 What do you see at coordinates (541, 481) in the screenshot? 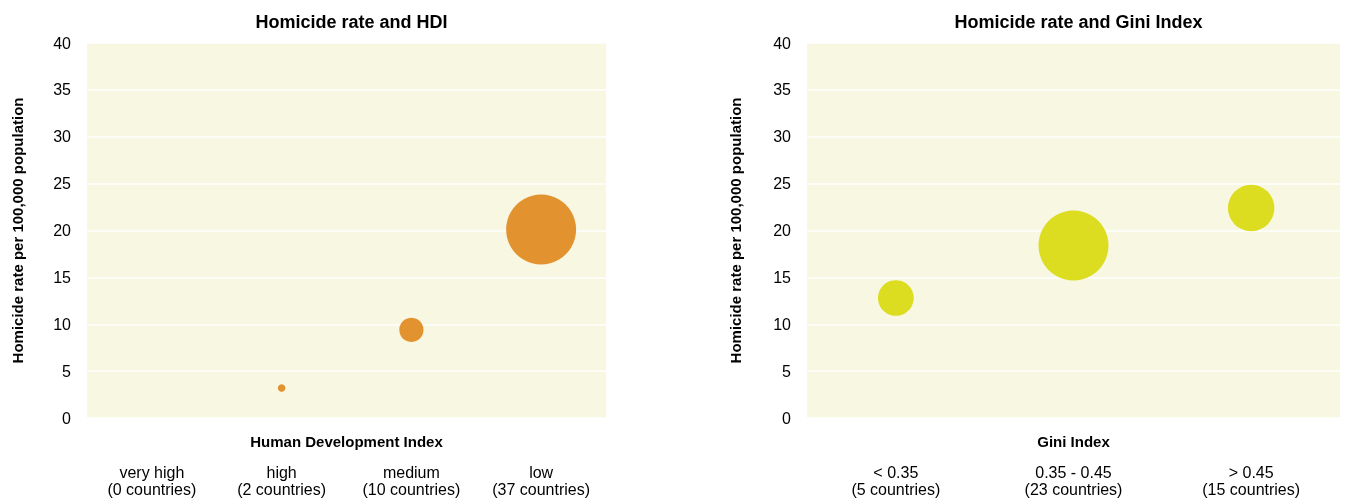
I see `x-tick-label: low (37 countries)` at bounding box center [541, 481].